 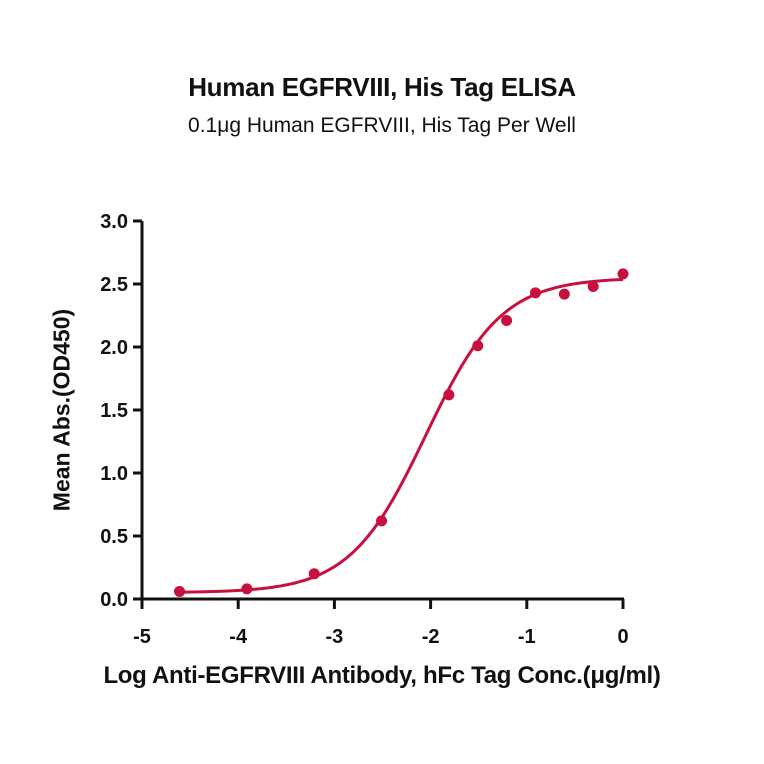 What do you see at coordinates (527, 637) in the screenshot?
I see `x-tick-label: -1` at bounding box center [527, 637].